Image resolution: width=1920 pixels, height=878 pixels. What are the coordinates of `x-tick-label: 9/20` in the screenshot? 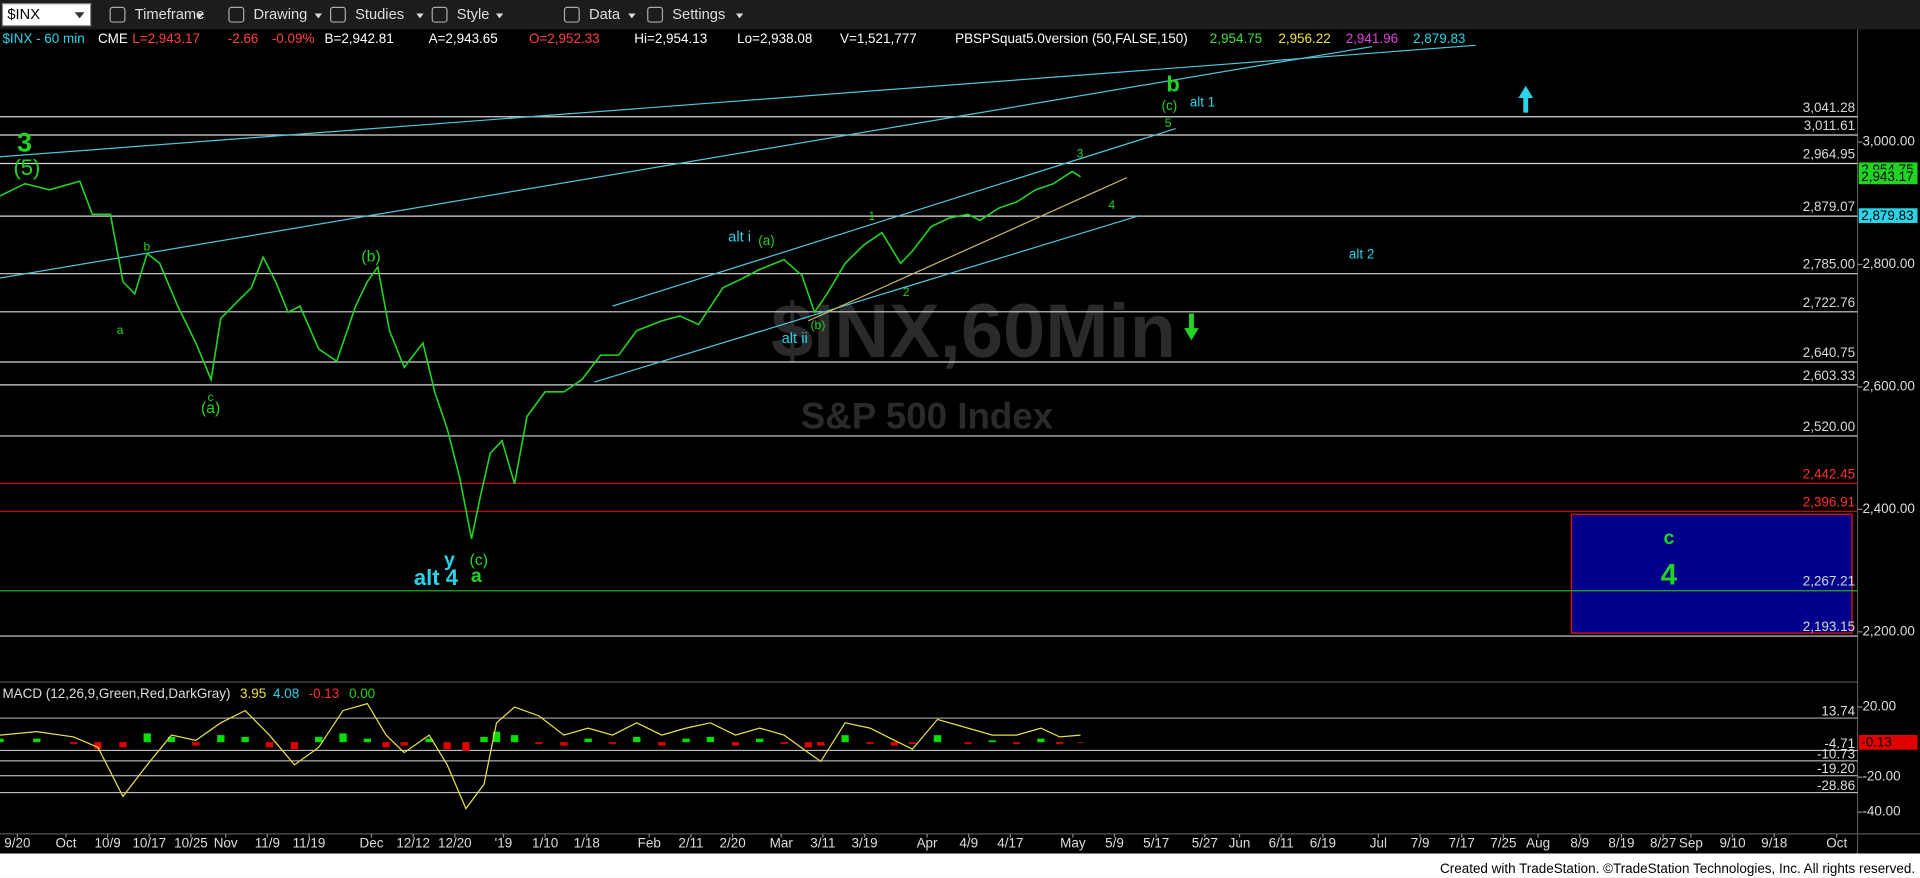 It's located at (17, 842).